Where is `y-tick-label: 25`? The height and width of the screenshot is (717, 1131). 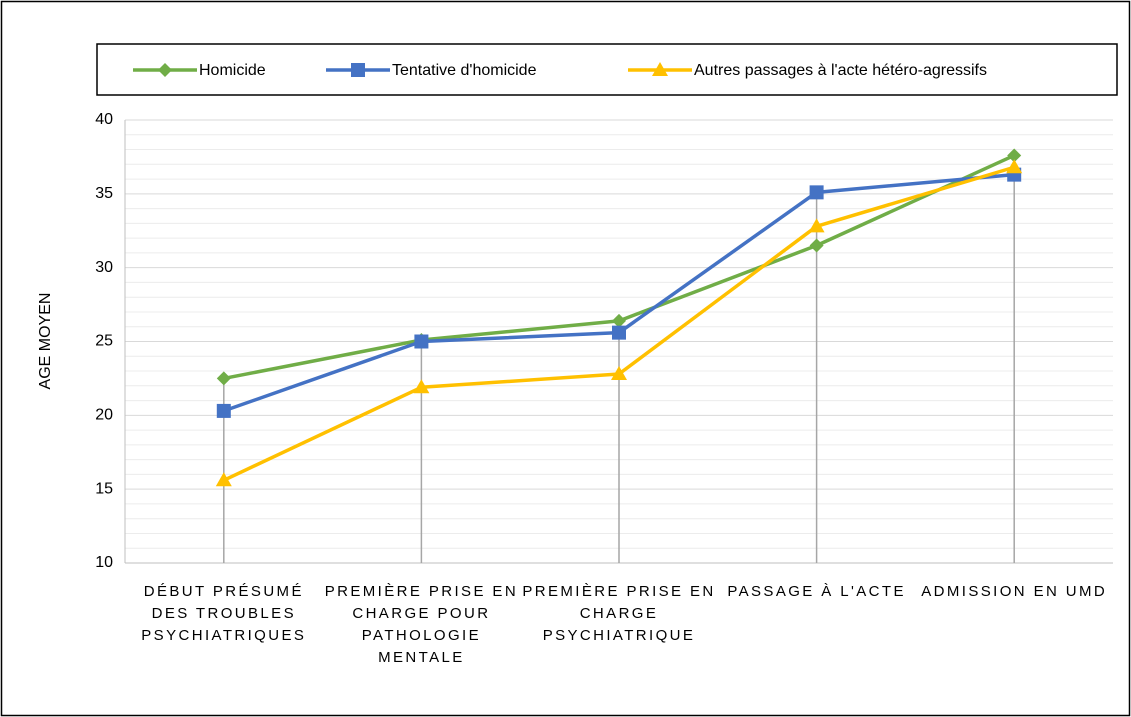
y-tick-label: 25 is located at coordinates (104, 341).